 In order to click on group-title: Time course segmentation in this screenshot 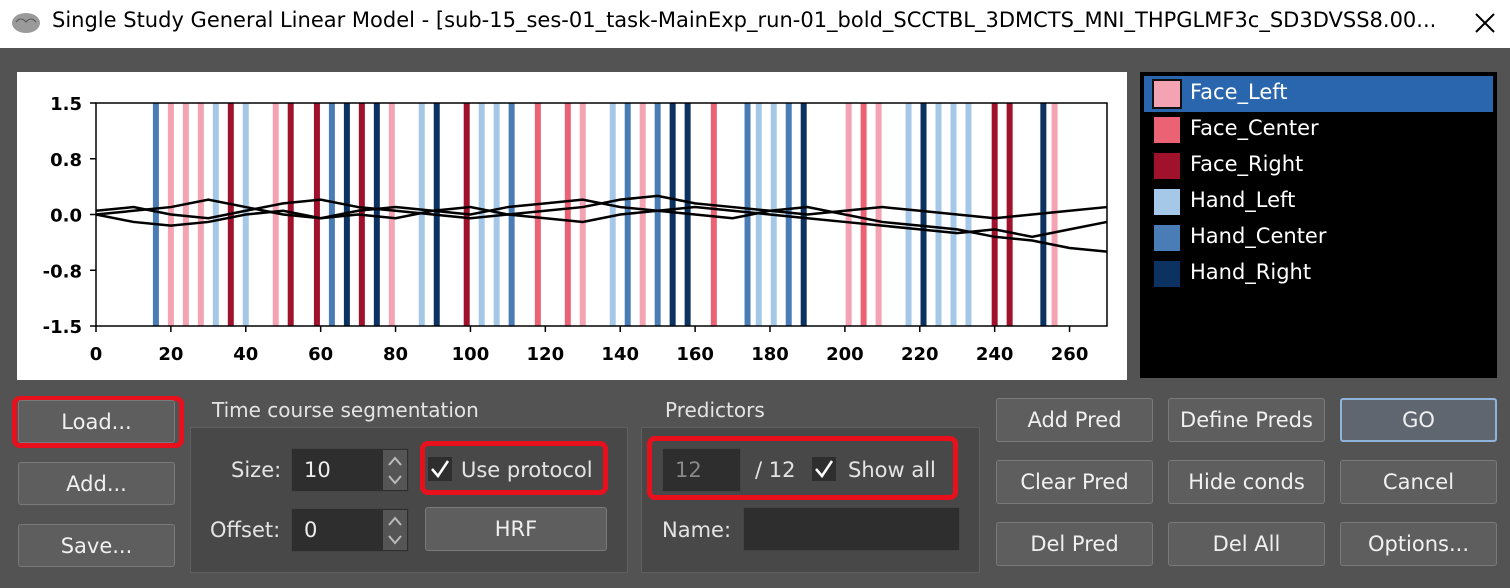, I will do `click(345, 410)`.